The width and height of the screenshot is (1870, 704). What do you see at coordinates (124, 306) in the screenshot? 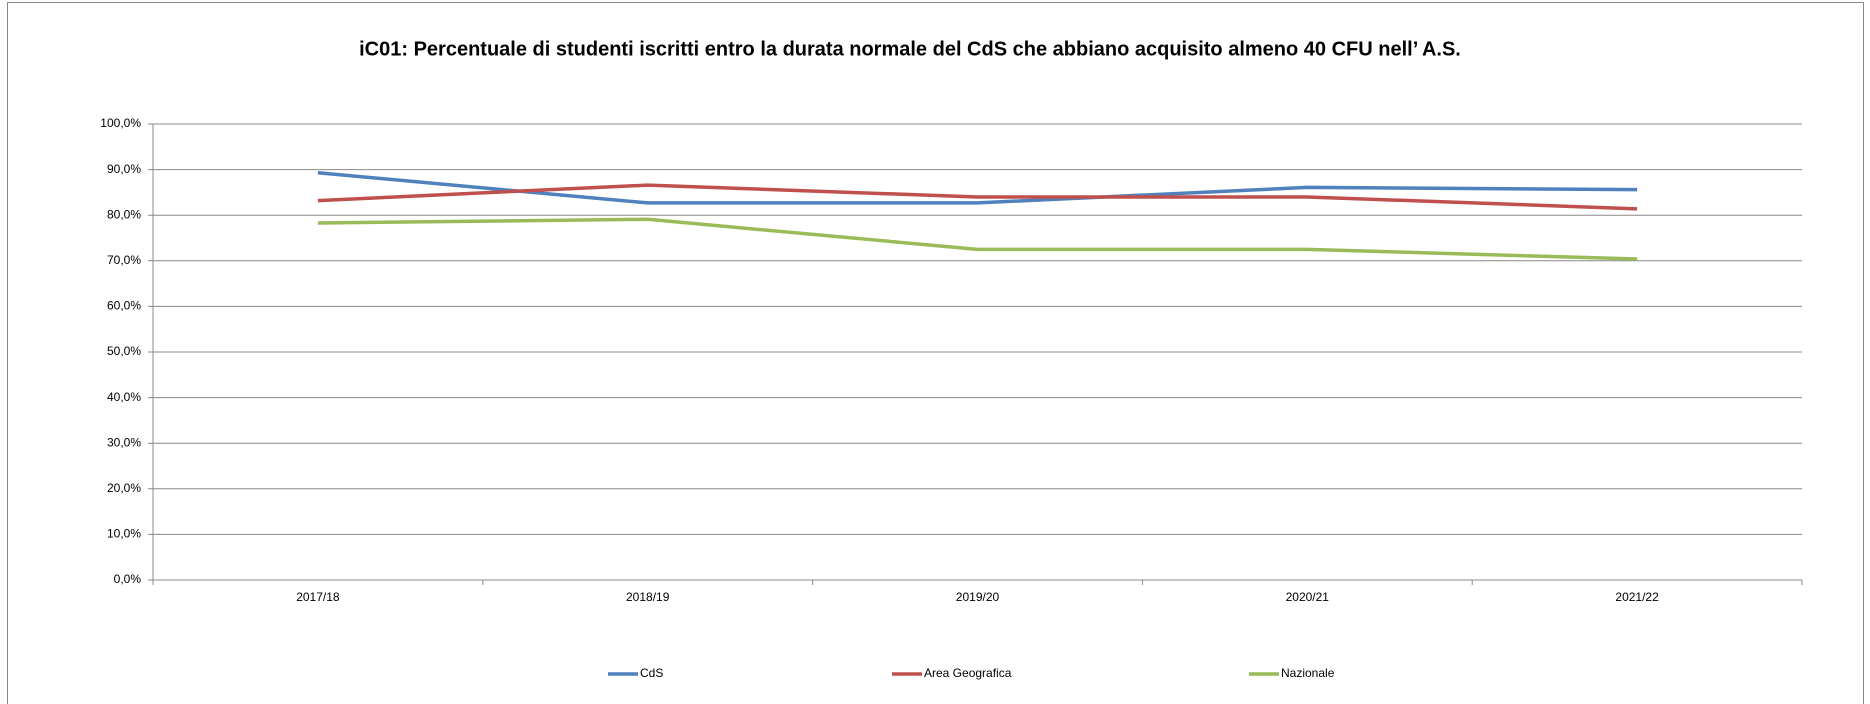
I see `y-tick-label: 60,0%` at bounding box center [124, 306].